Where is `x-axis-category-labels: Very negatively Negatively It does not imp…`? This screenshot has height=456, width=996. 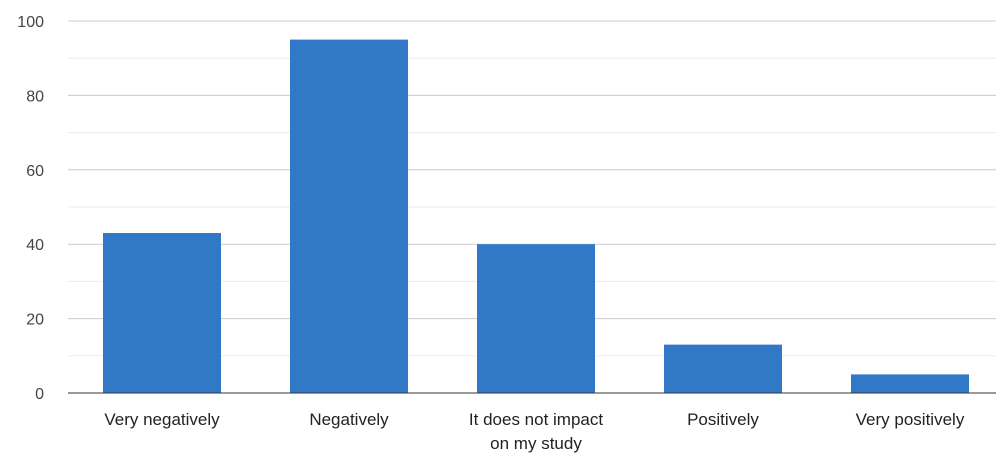
x-axis-category-labels: Very negatively Negatively It does not imp… is located at coordinates (534, 431).